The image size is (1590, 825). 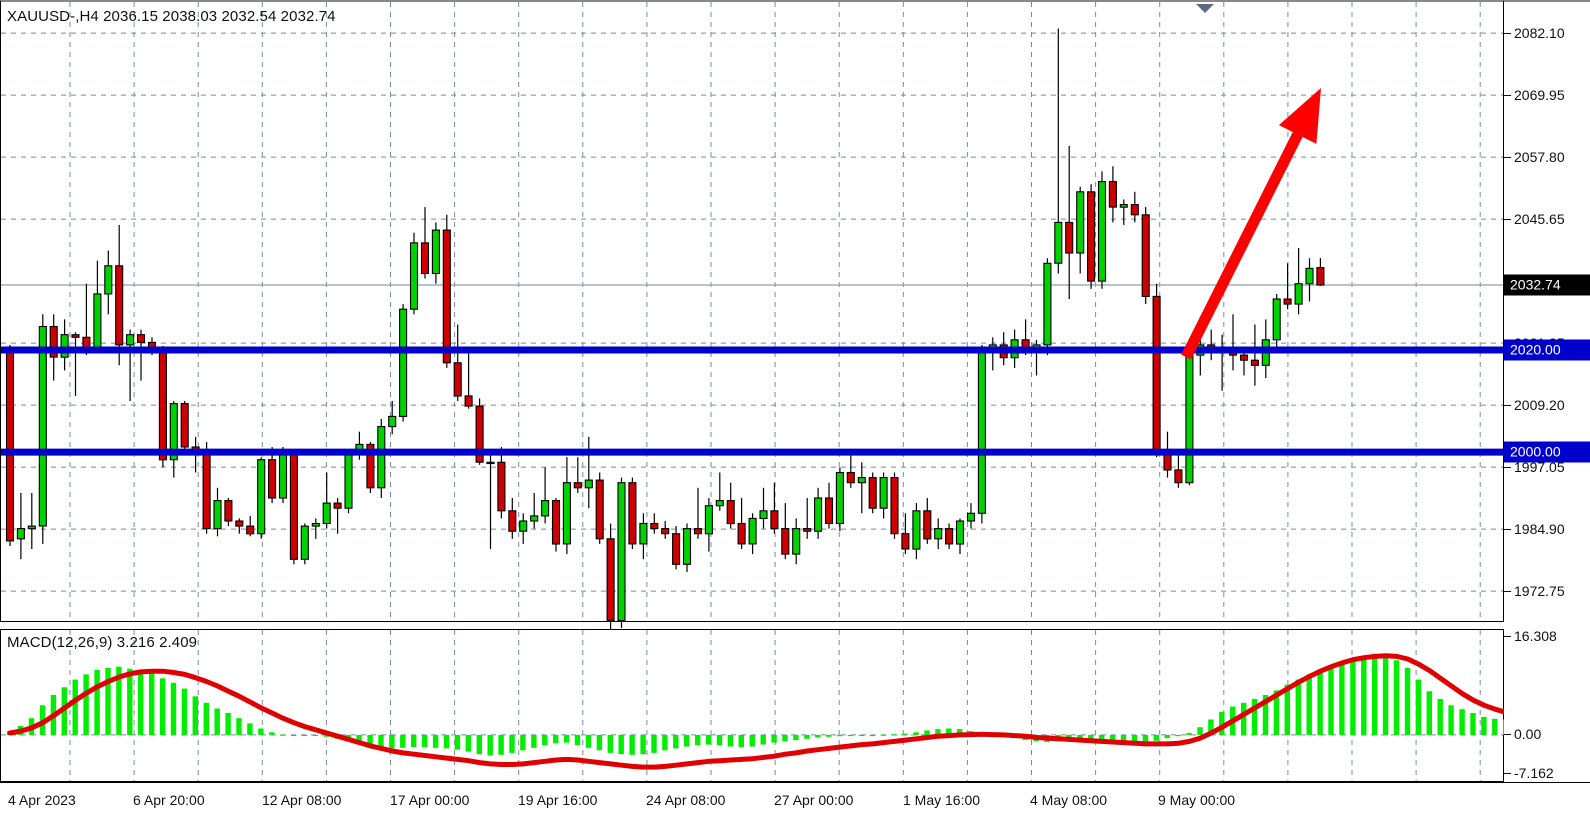 What do you see at coordinates (1197, 800) in the screenshot?
I see `time-axis-label: 9 May 00:00` at bounding box center [1197, 800].